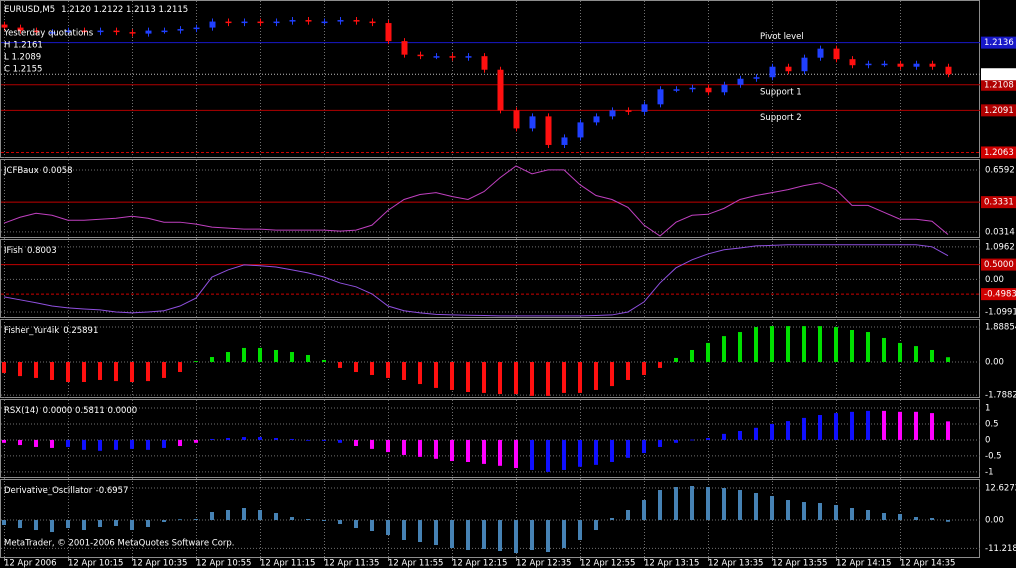  What do you see at coordinates (735, 563) in the screenshot?
I see `x-tick-label: 12 Apr 13:35` at bounding box center [735, 563].